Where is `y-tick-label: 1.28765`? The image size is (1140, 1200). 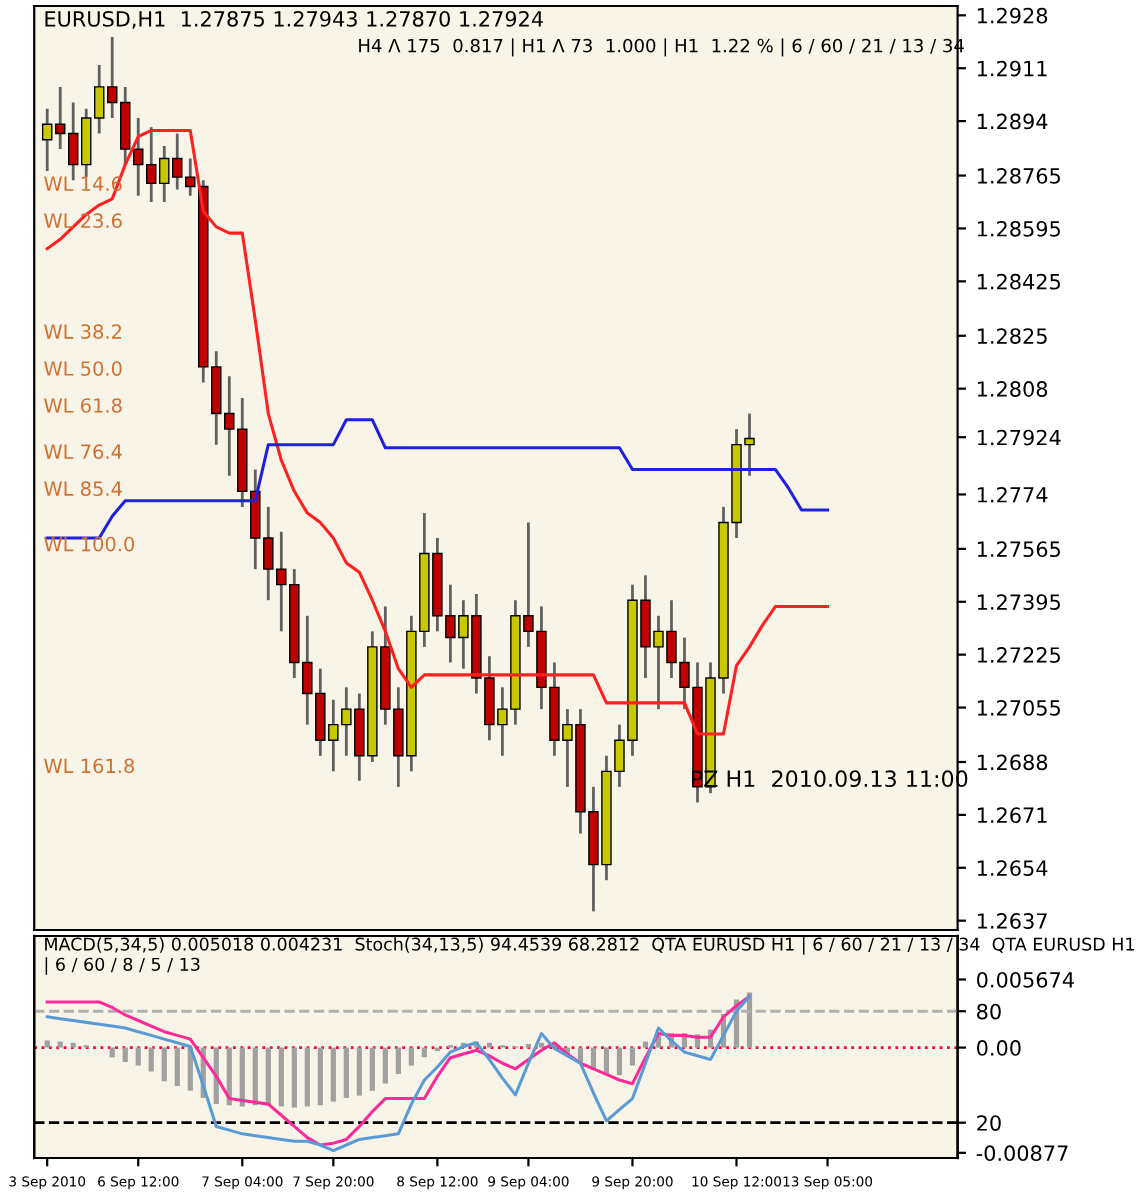
y-tick-label: 1.28765 is located at coordinates (1018, 176).